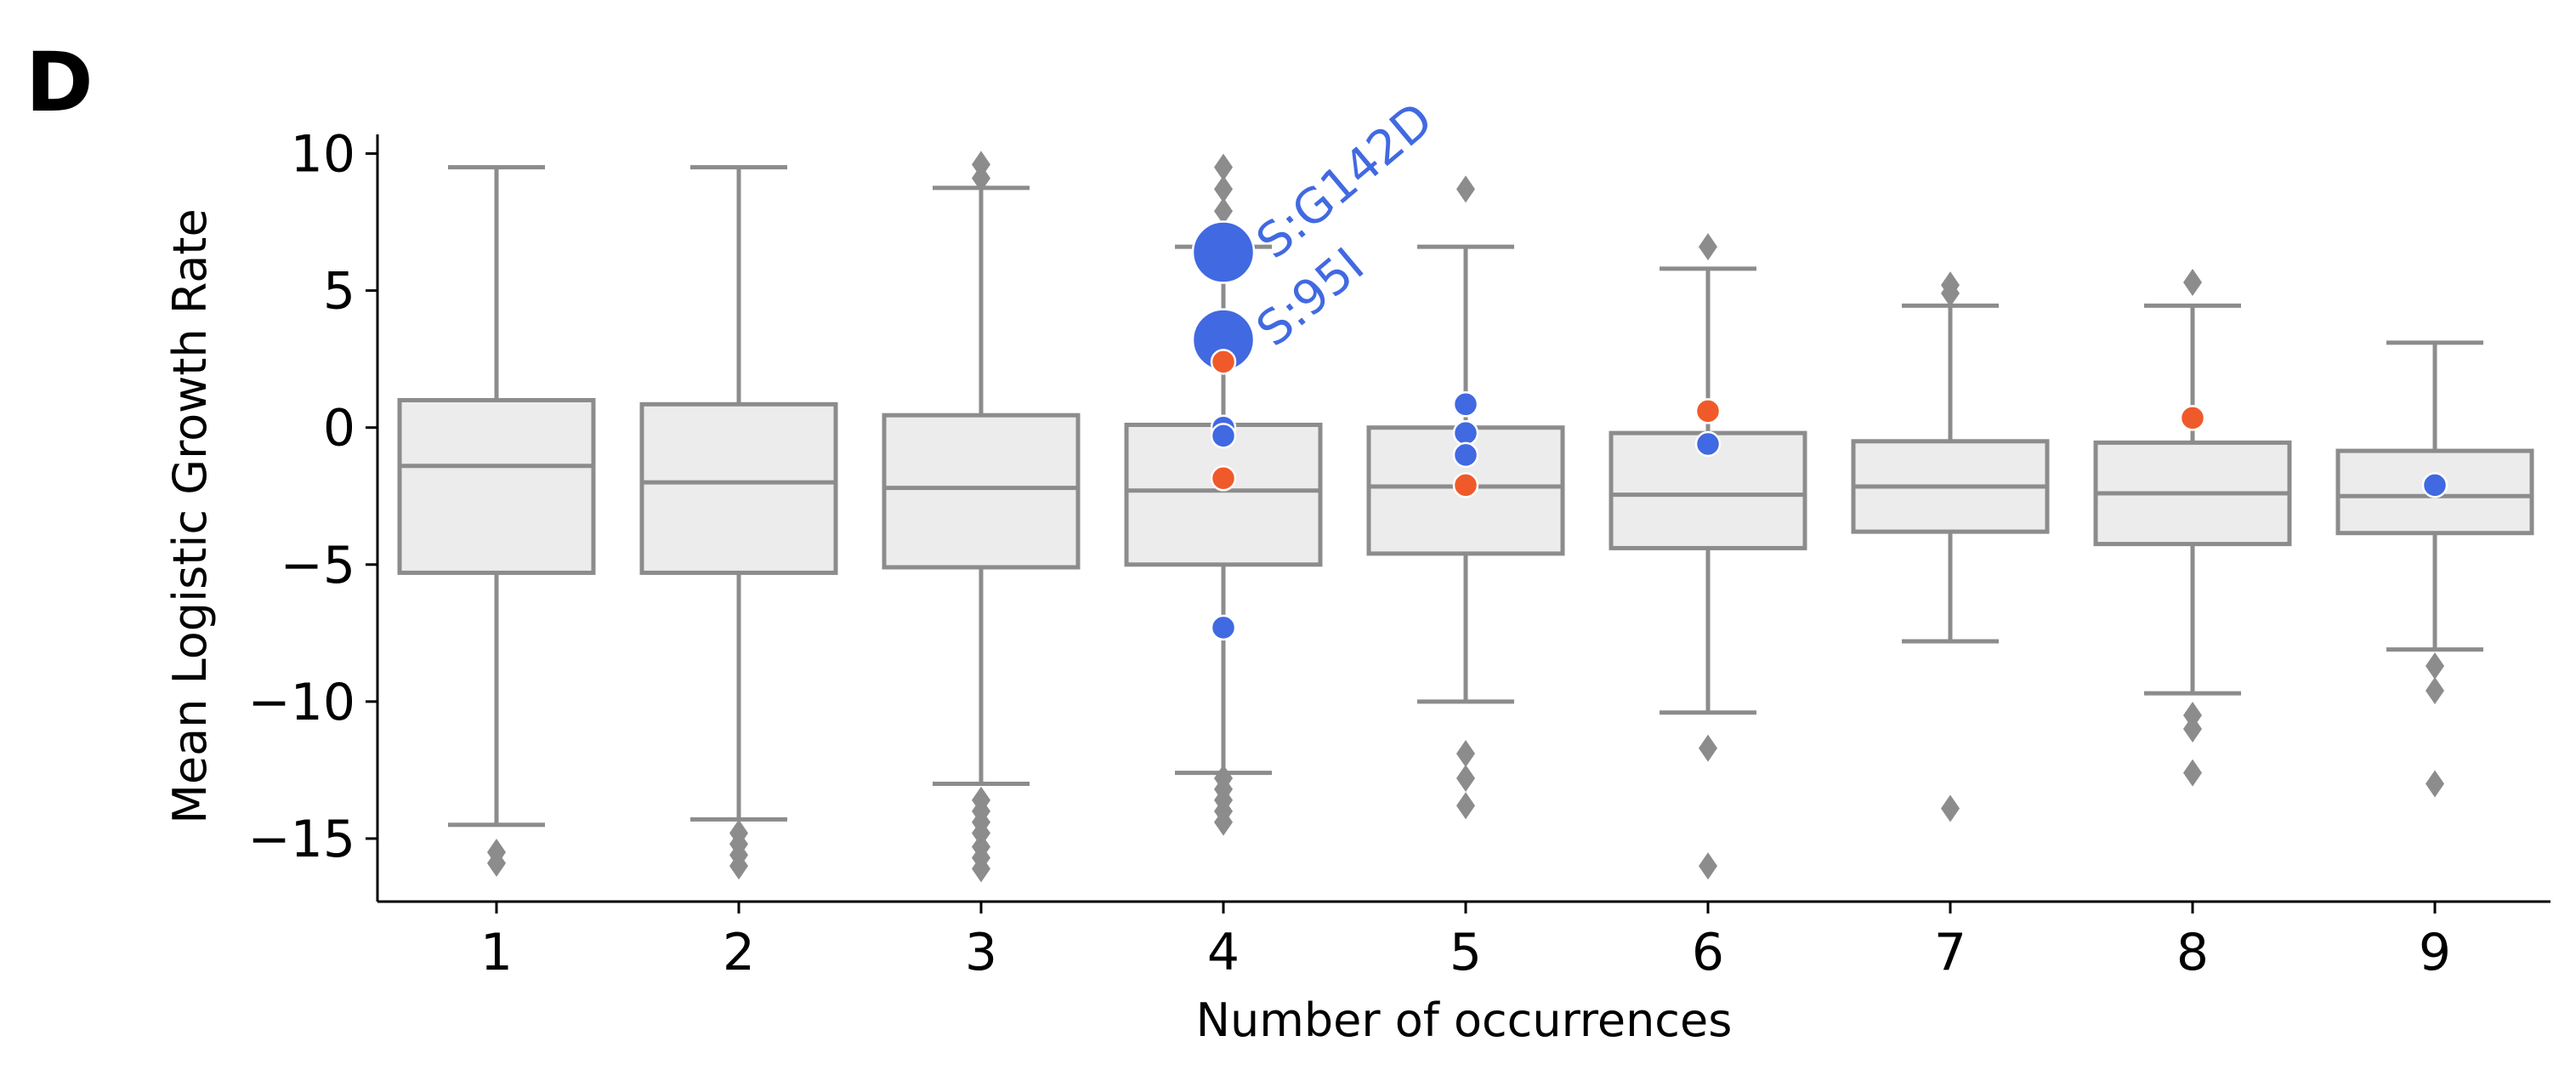  Describe the element at coordinates (301, 703) in the screenshot. I see `y-tick-label: −10` at that location.